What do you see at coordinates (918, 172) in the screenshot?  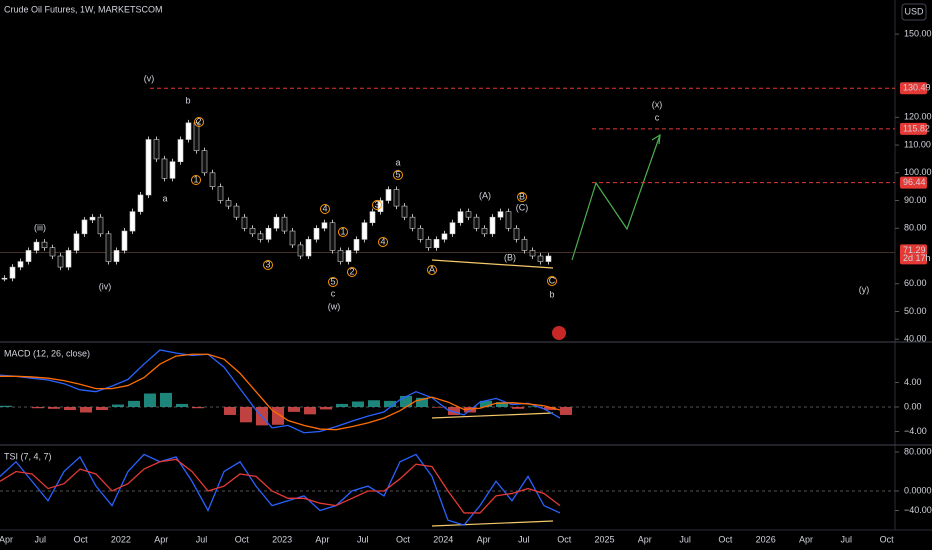 I see `price-tick-label: 100.00` at bounding box center [918, 172].